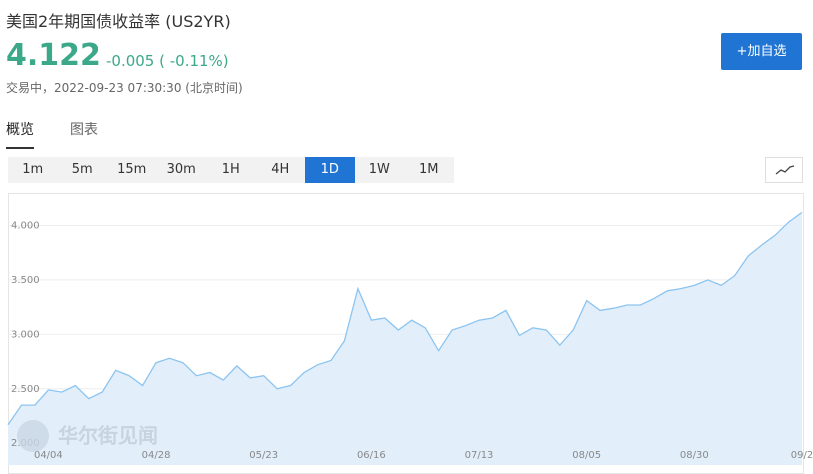 The height and width of the screenshot is (474, 813). Describe the element at coordinates (761, 51) in the screenshot. I see `add-watchlist-button: +加自选` at that location.